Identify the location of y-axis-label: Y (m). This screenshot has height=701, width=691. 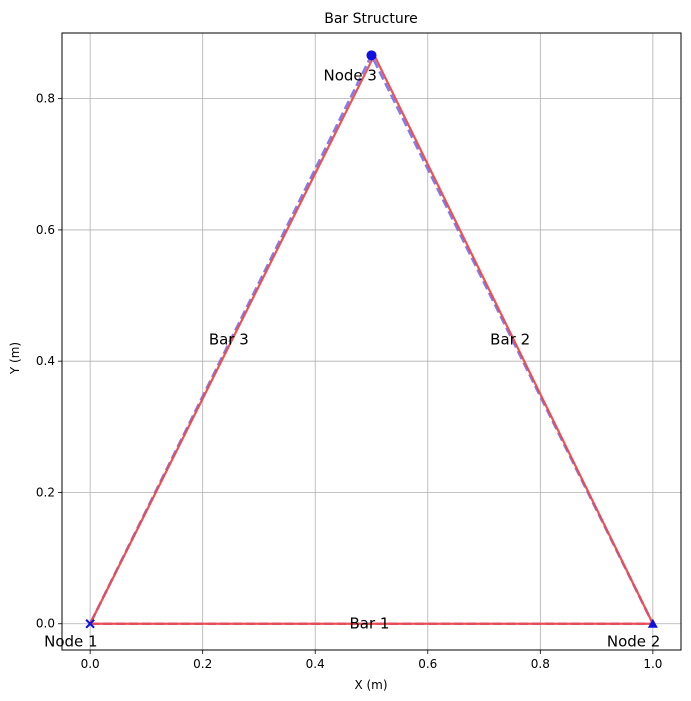
(15, 358).